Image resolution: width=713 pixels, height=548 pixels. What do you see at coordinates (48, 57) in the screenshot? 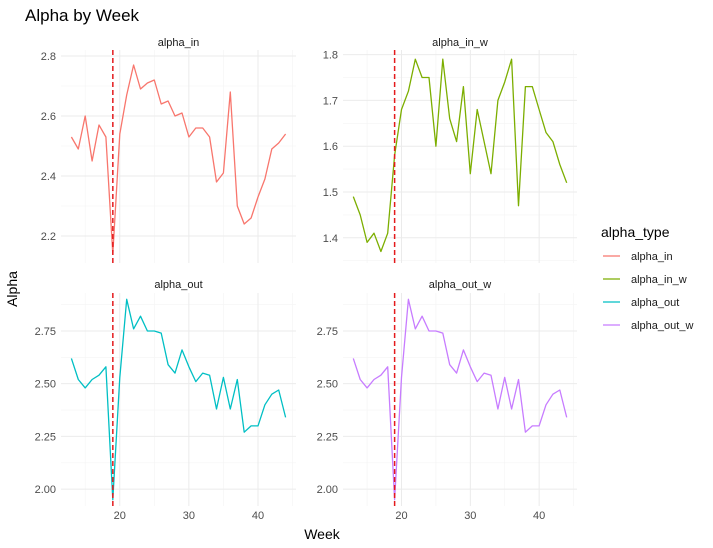
I see `y-tick-label: 2.8` at bounding box center [48, 57].